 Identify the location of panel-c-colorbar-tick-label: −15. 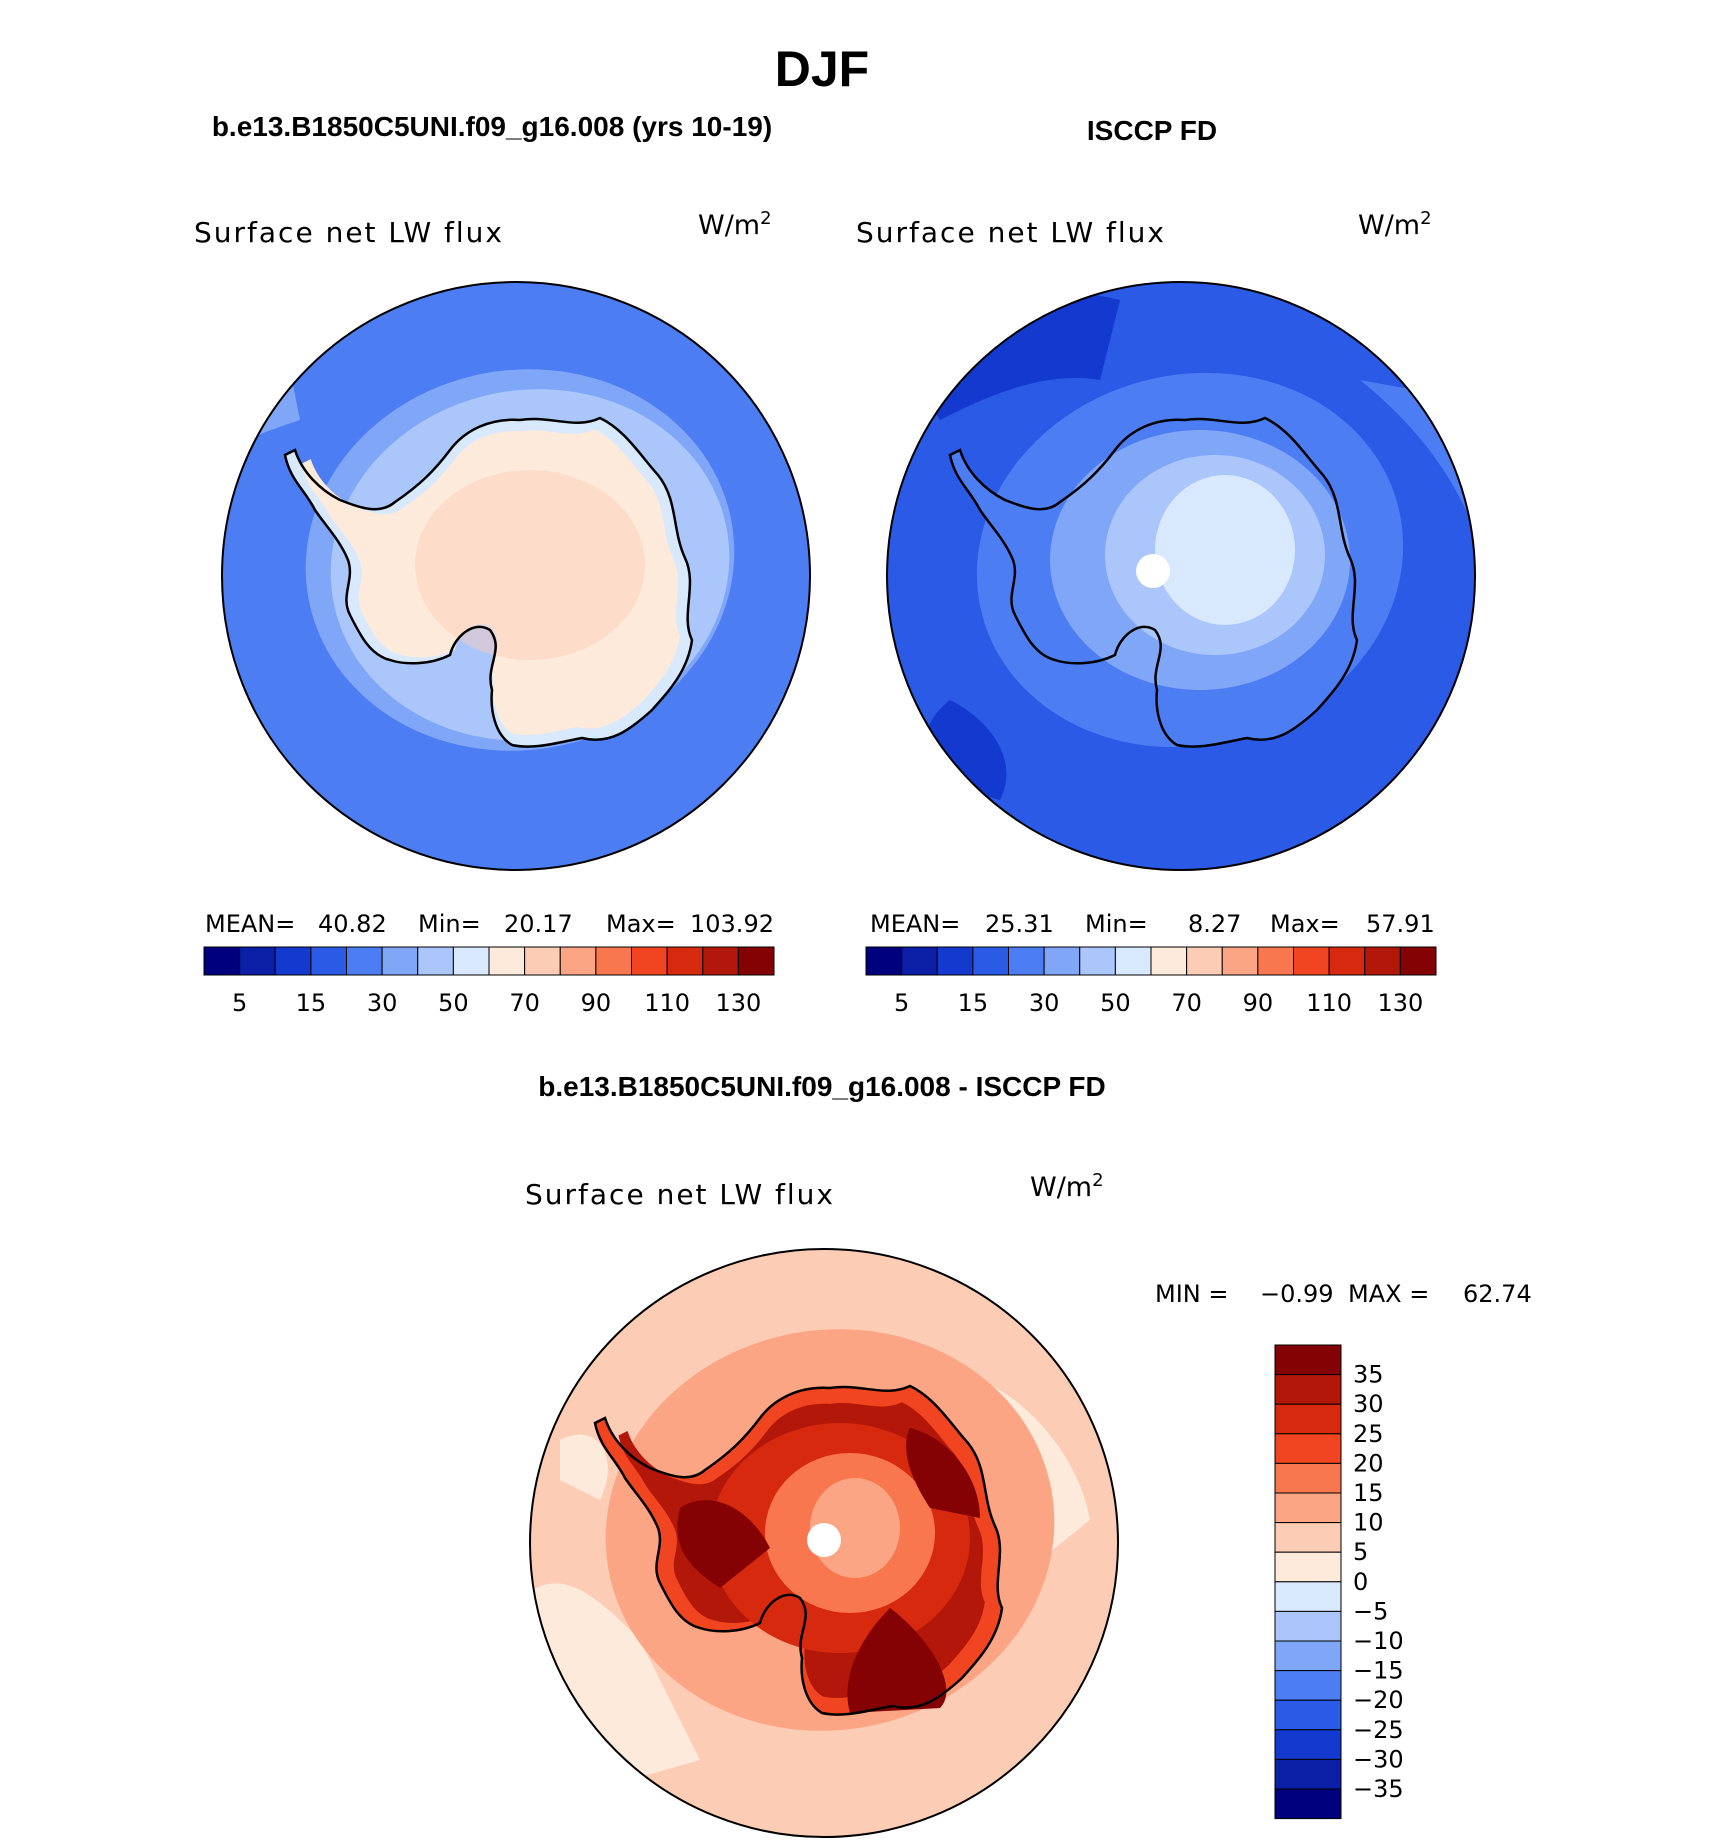
(1378, 1671).